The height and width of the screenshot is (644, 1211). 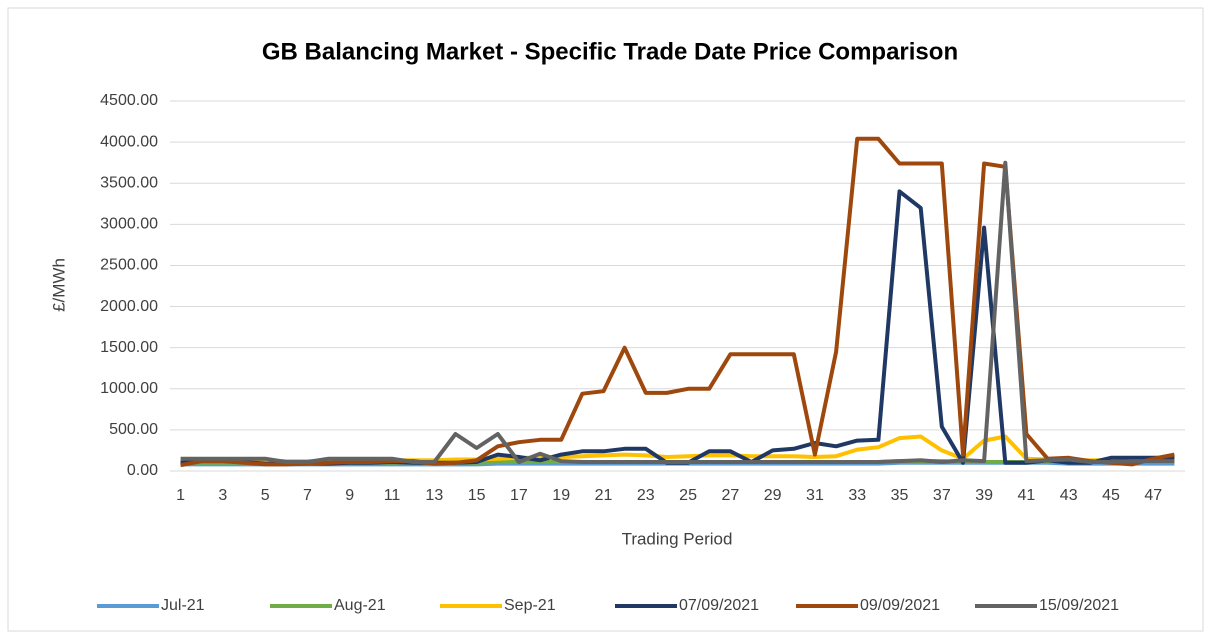 What do you see at coordinates (561, 495) in the screenshot?
I see `x-tick-label: 19` at bounding box center [561, 495].